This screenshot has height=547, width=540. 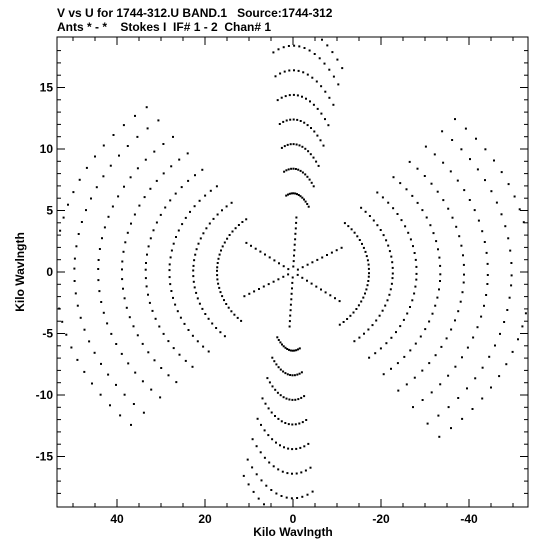 I want to click on plot-subtitle: Ants * - * Stokes I IF# 1 - 2 Chan# 1, so click(x=164, y=27).